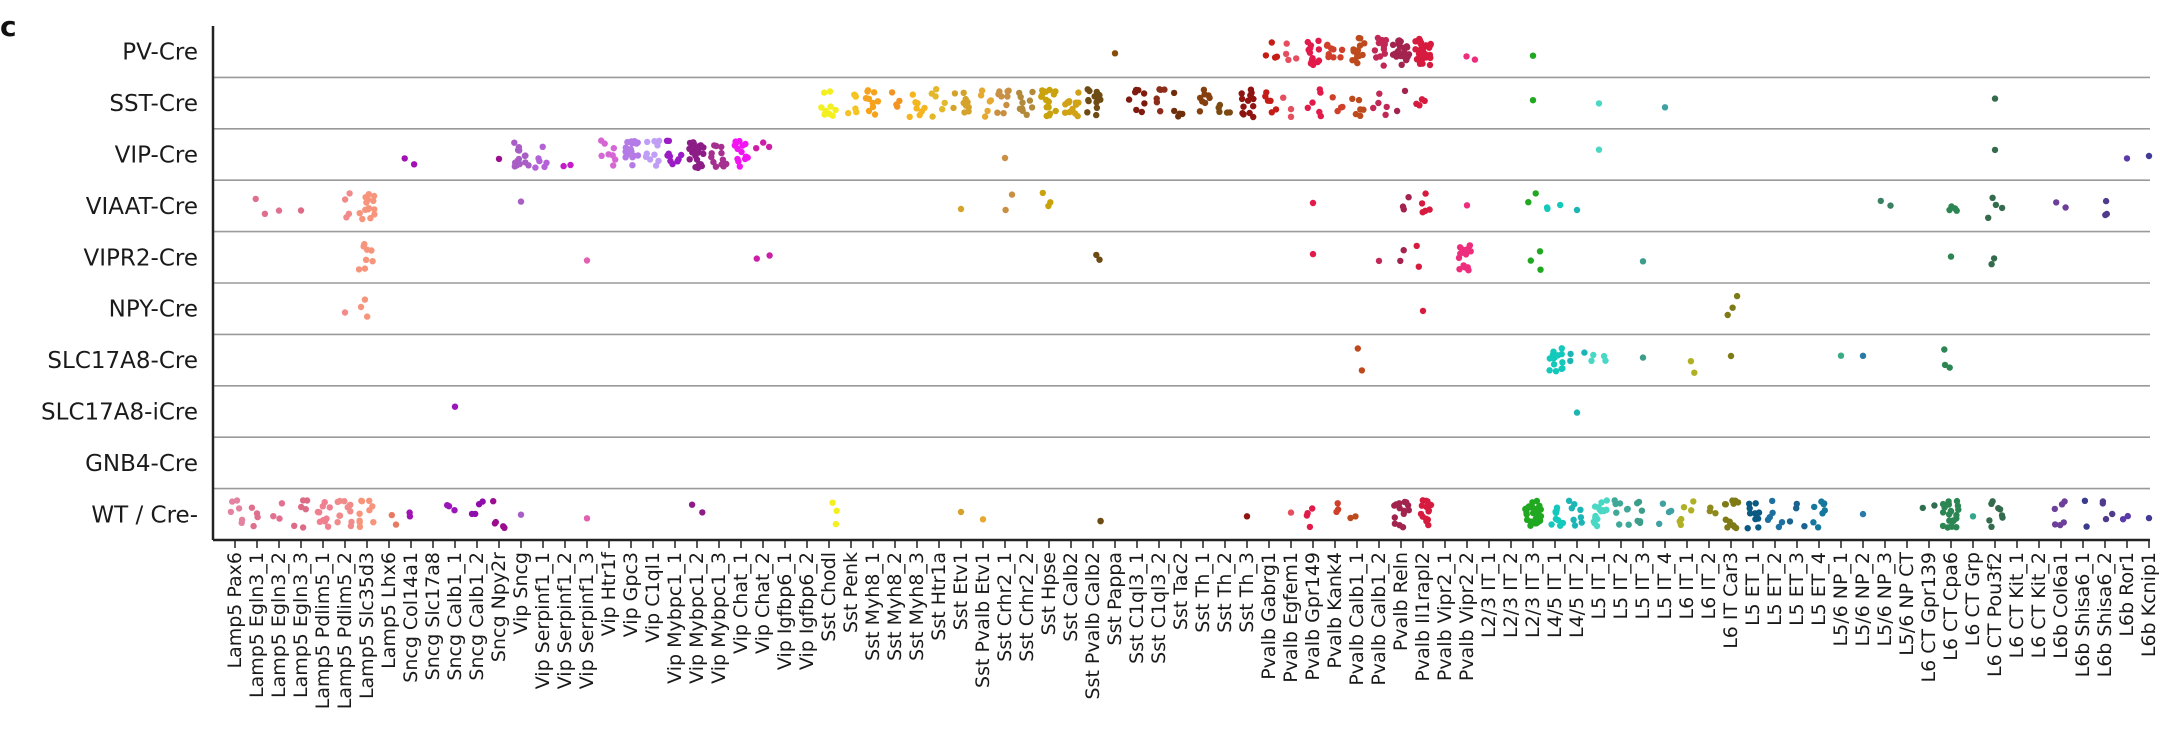 This screenshot has height=750, width=2160. What do you see at coordinates (1841, 599) in the screenshot?
I see `column-label: L5/6 NP_1` at bounding box center [1841, 599].